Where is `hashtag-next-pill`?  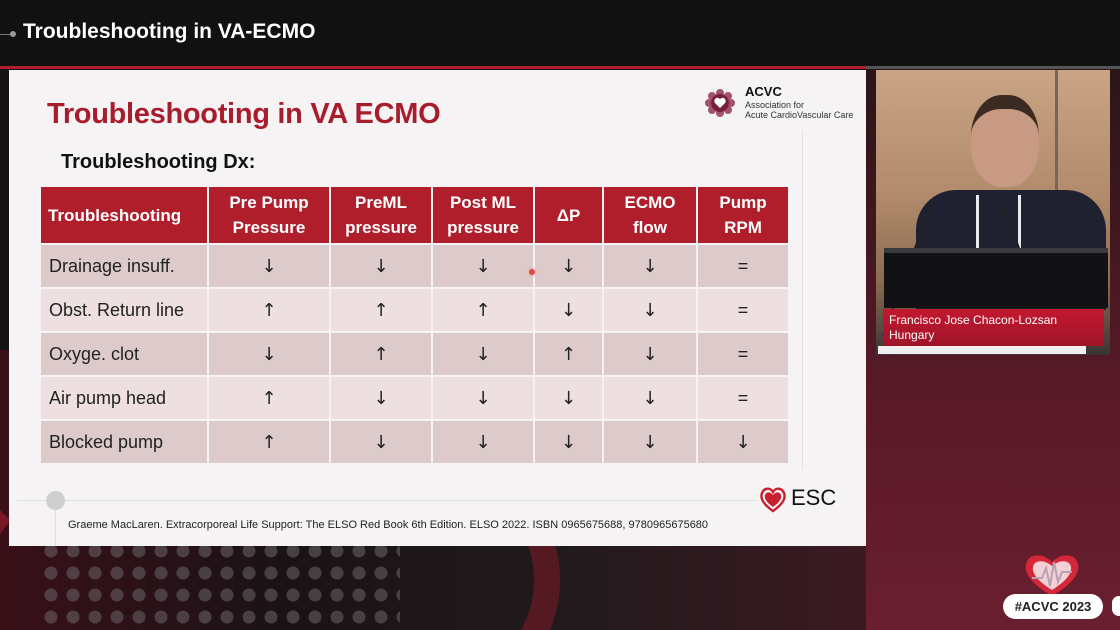
hashtag-next-pill is located at coordinates (1116, 606).